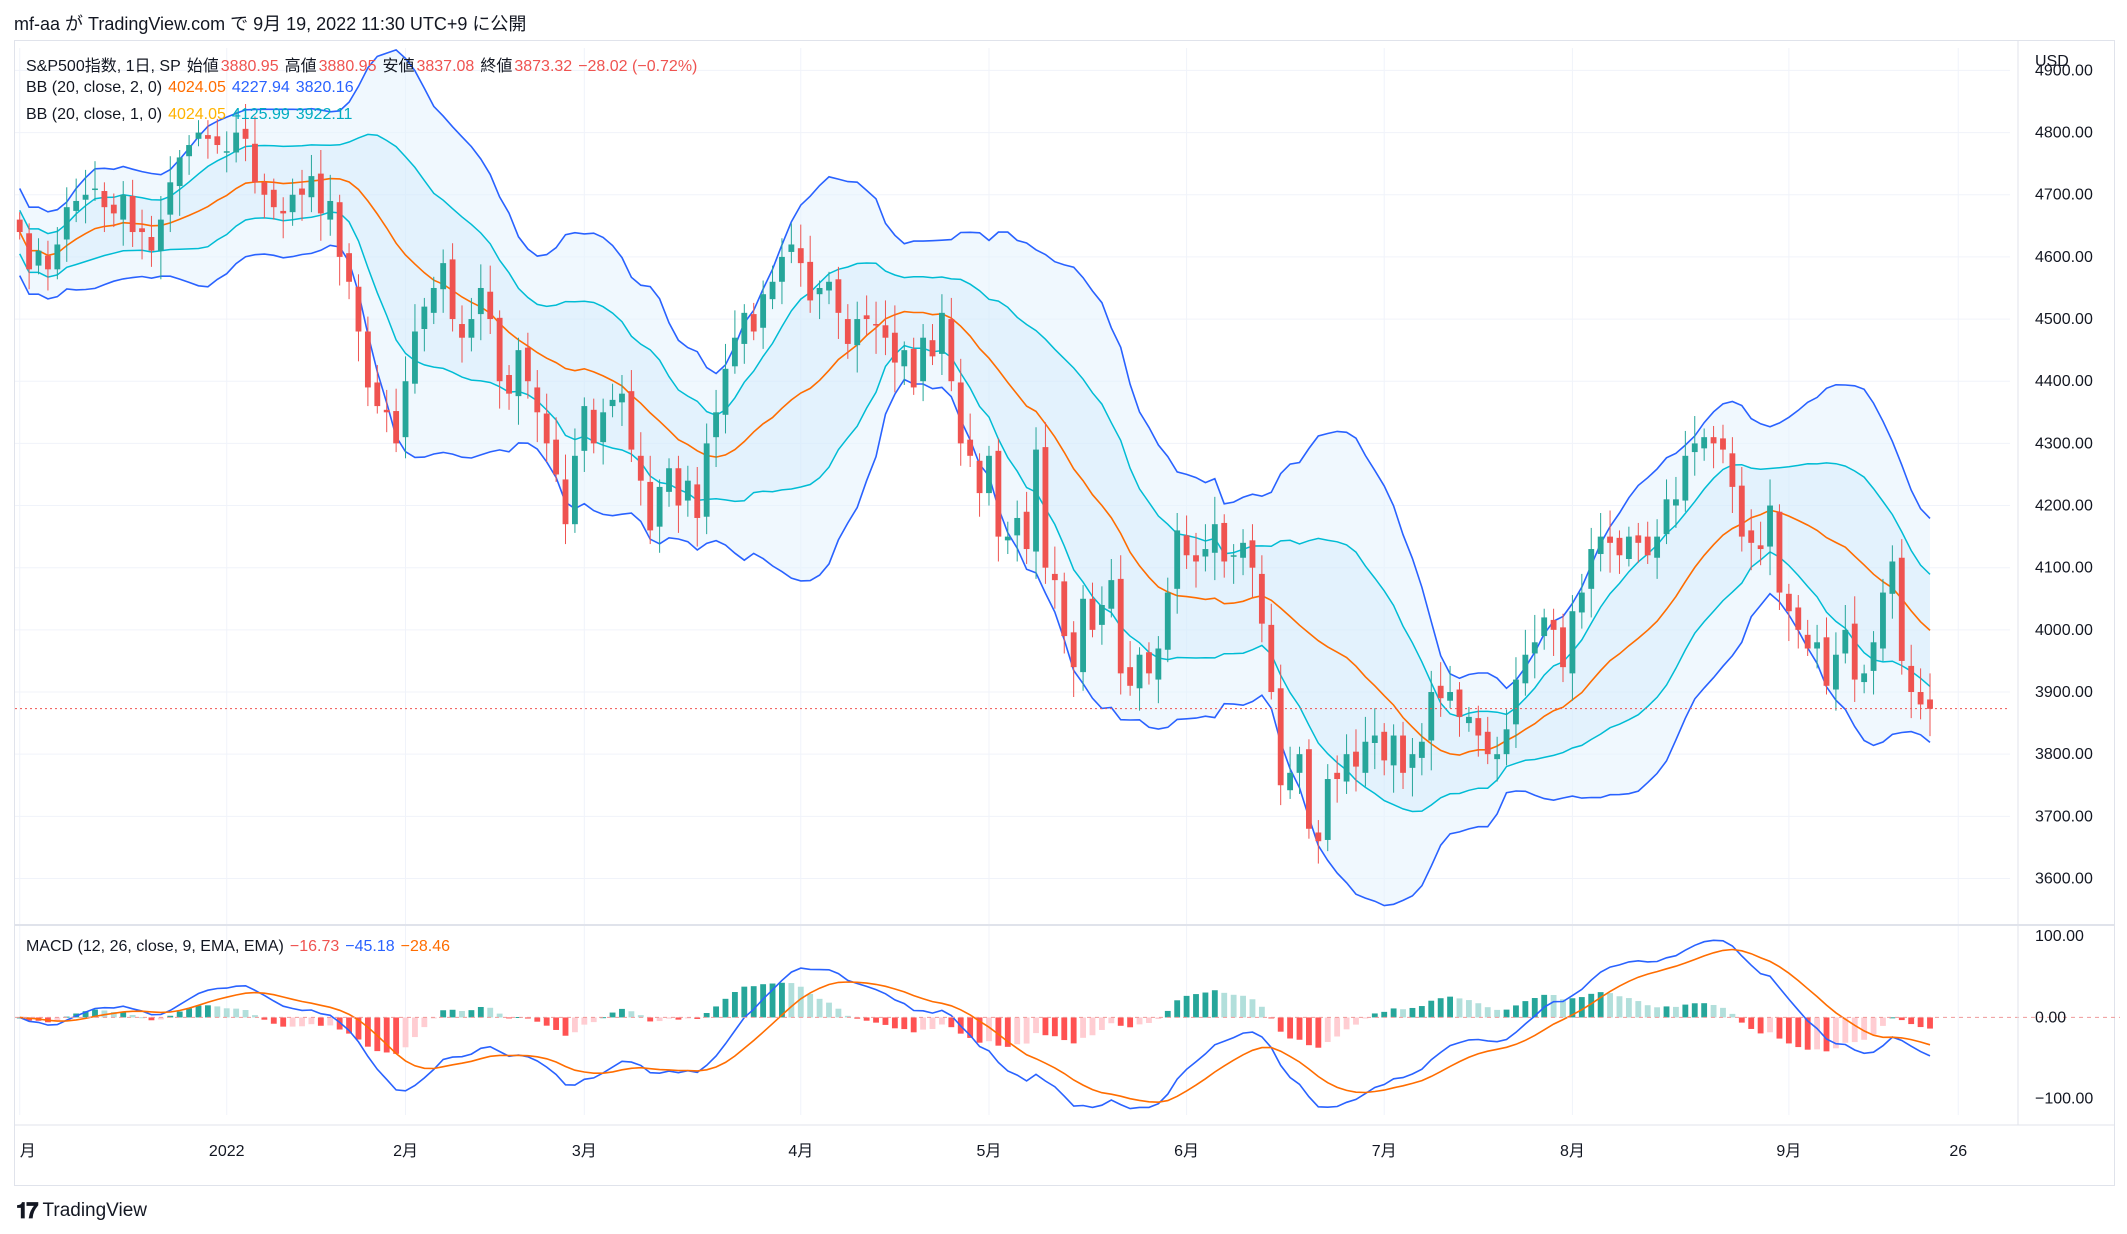 The height and width of the screenshot is (1234, 2127). What do you see at coordinates (1186, 1151) in the screenshot?
I see `time-tick-label: 6月` at bounding box center [1186, 1151].